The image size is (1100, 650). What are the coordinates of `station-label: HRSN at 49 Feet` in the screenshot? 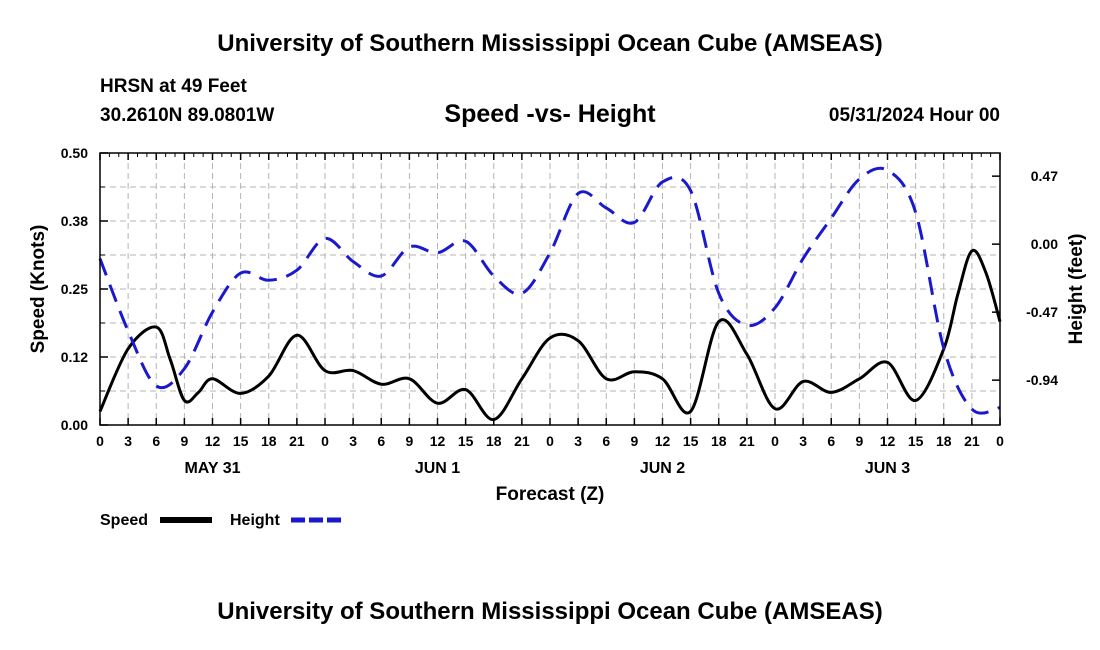 It's located at (173, 86).